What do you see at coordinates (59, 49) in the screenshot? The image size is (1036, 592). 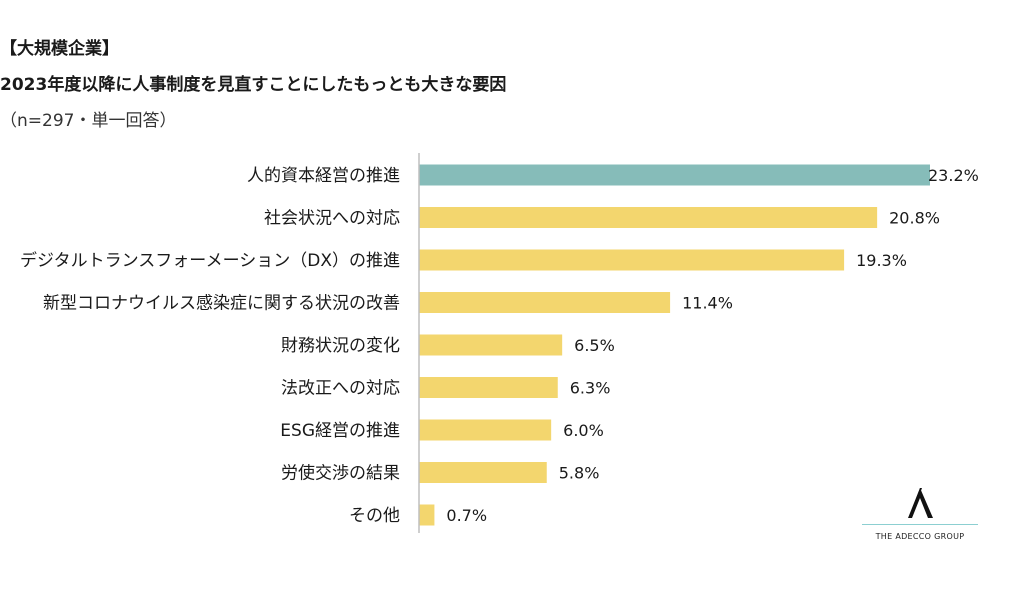 I see `chart-title-segment: 【大規模企業】` at bounding box center [59, 49].